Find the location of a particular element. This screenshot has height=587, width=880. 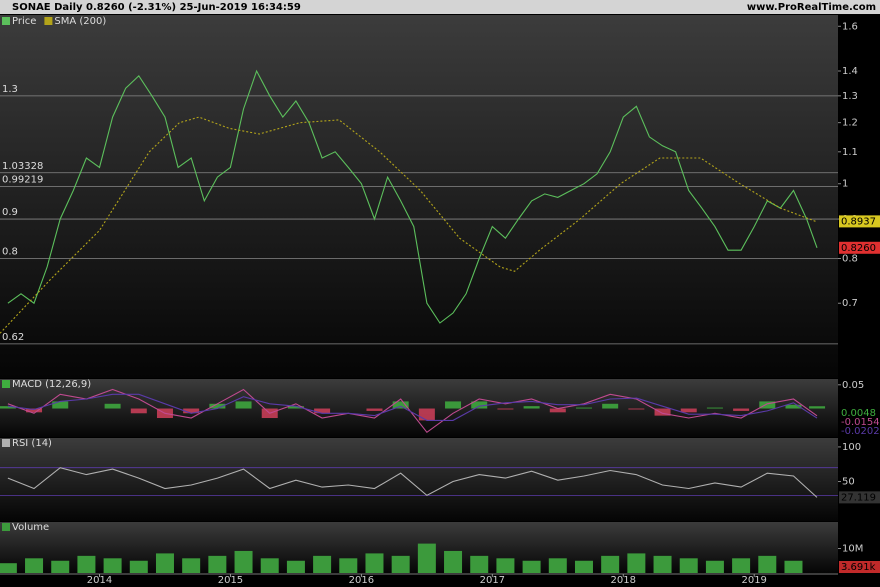

y-tick-label: 10M is located at coordinates (852, 549).